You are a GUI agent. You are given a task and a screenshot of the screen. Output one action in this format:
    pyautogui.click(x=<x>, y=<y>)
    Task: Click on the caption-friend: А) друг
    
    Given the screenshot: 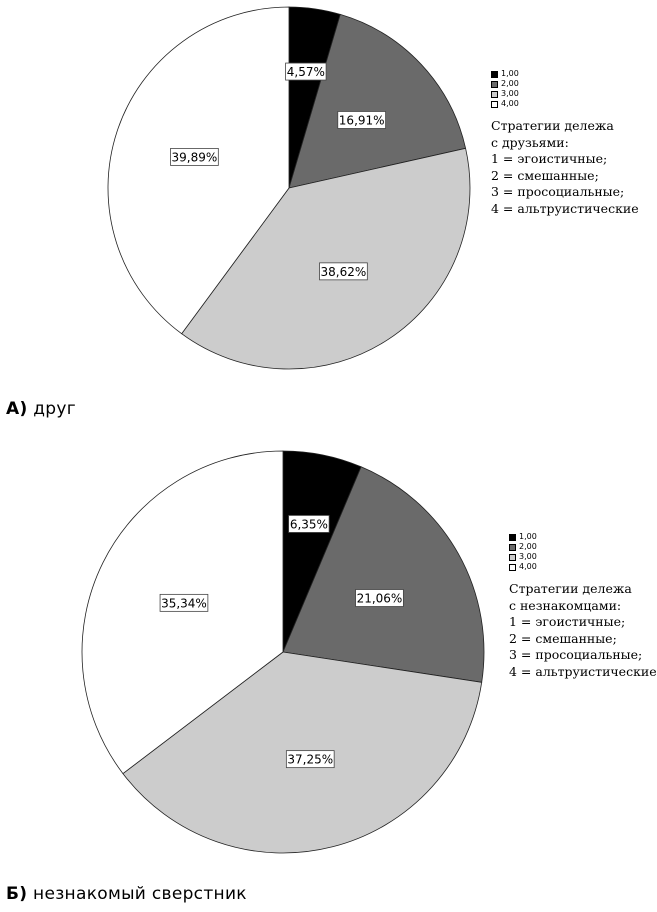 What is the action you would take?
    pyautogui.click(x=41, y=409)
    